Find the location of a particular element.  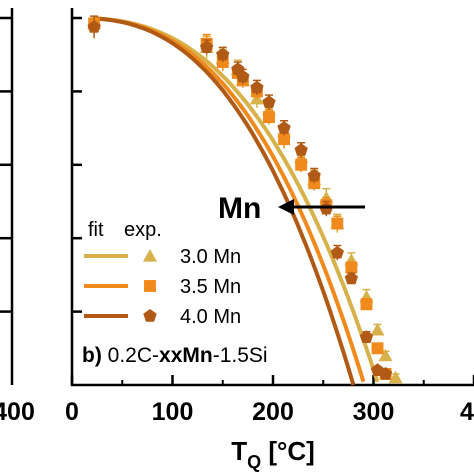

annotation-text: Mn is located at coordinates (239, 208).